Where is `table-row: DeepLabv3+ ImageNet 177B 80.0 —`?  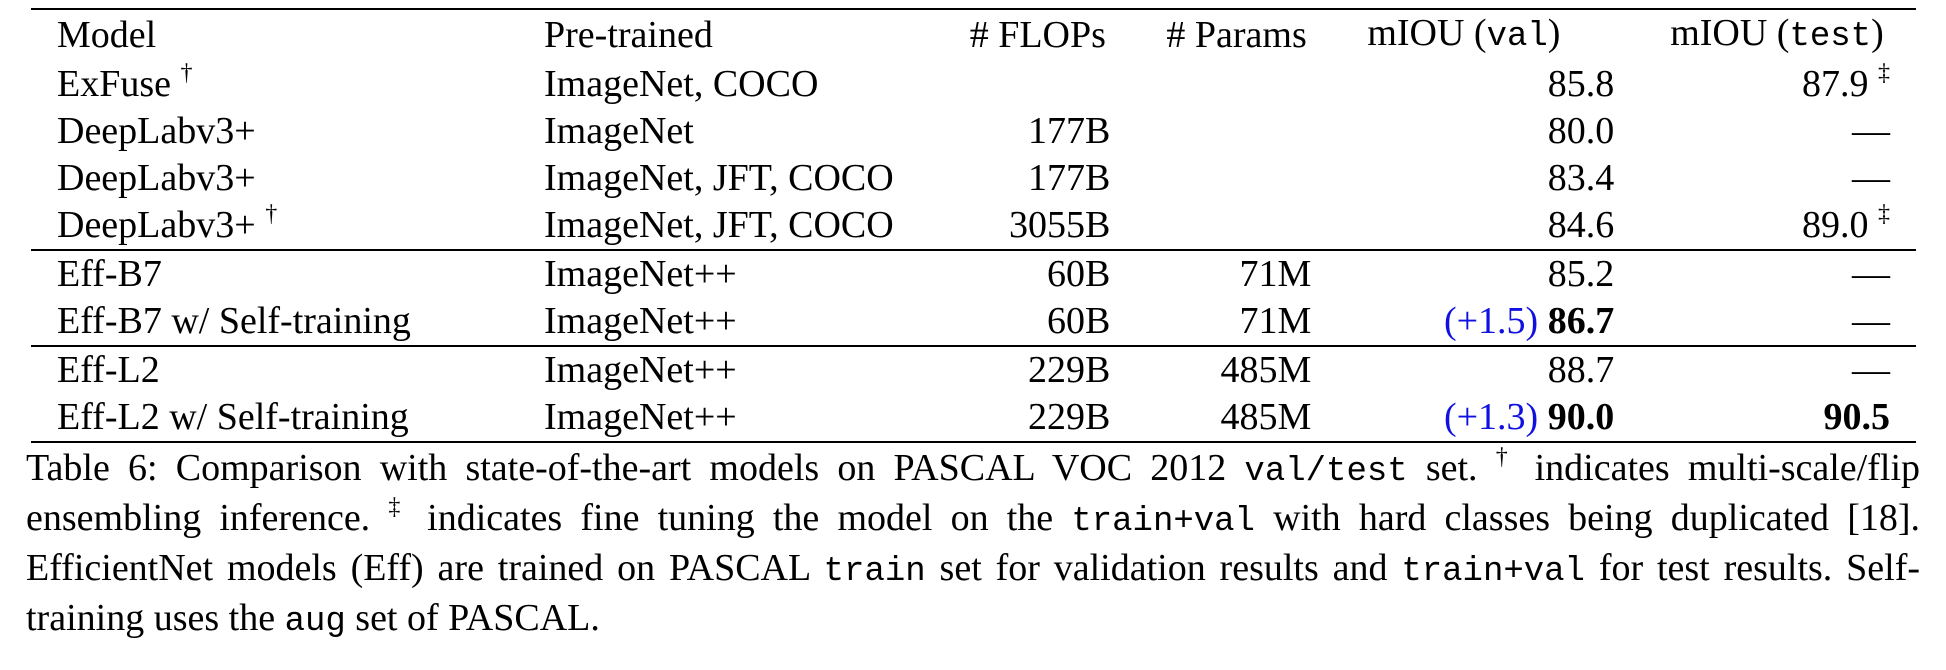
table-row: DeepLabv3+ ImageNet 177B 80.0 — is located at coordinates (973, 131).